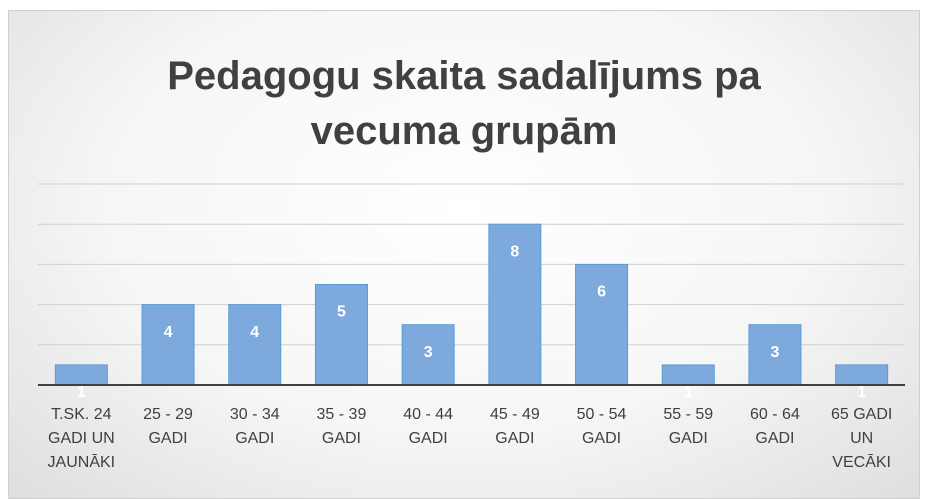  What do you see at coordinates (514, 426) in the screenshot?
I see `x-tick-label: 45 - 49 GADI` at bounding box center [514, 426].